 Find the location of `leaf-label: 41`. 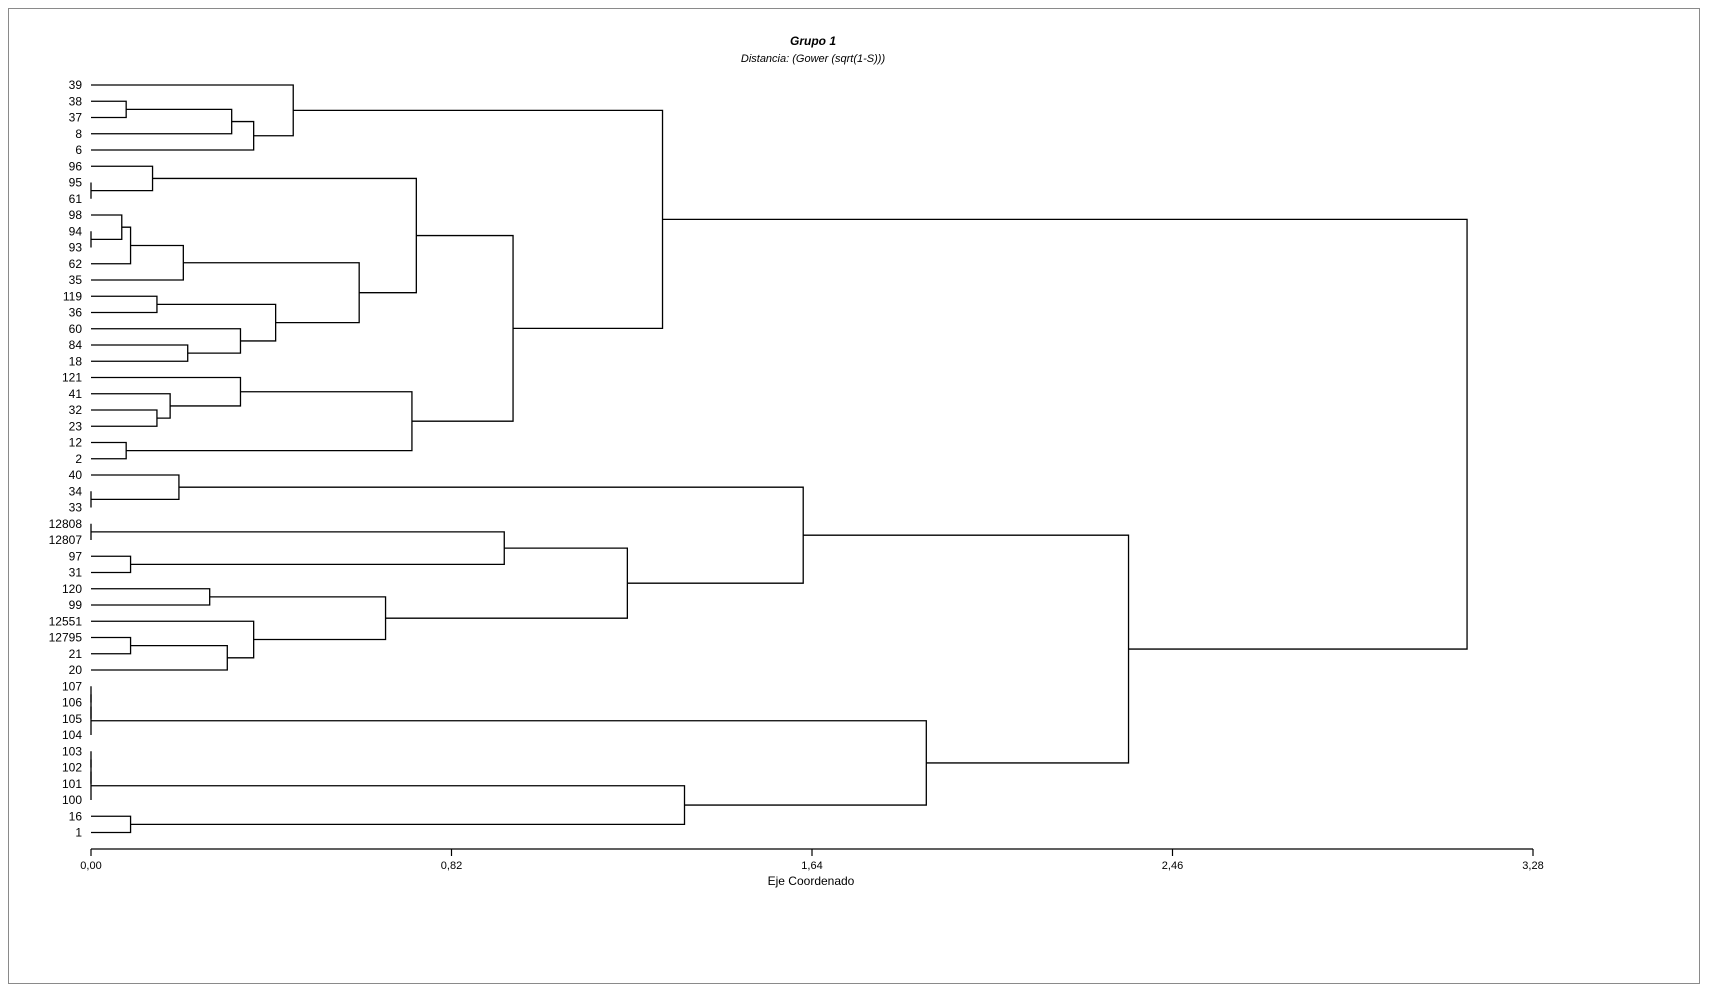

leaf-label: 41 is located at coordinates (76, 394).